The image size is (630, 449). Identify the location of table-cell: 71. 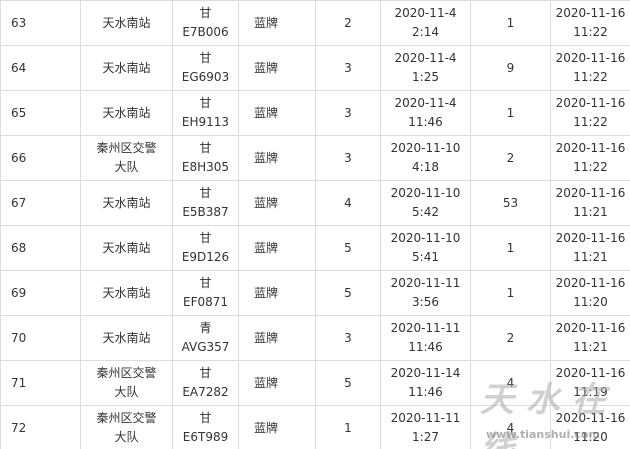
(40, 383).